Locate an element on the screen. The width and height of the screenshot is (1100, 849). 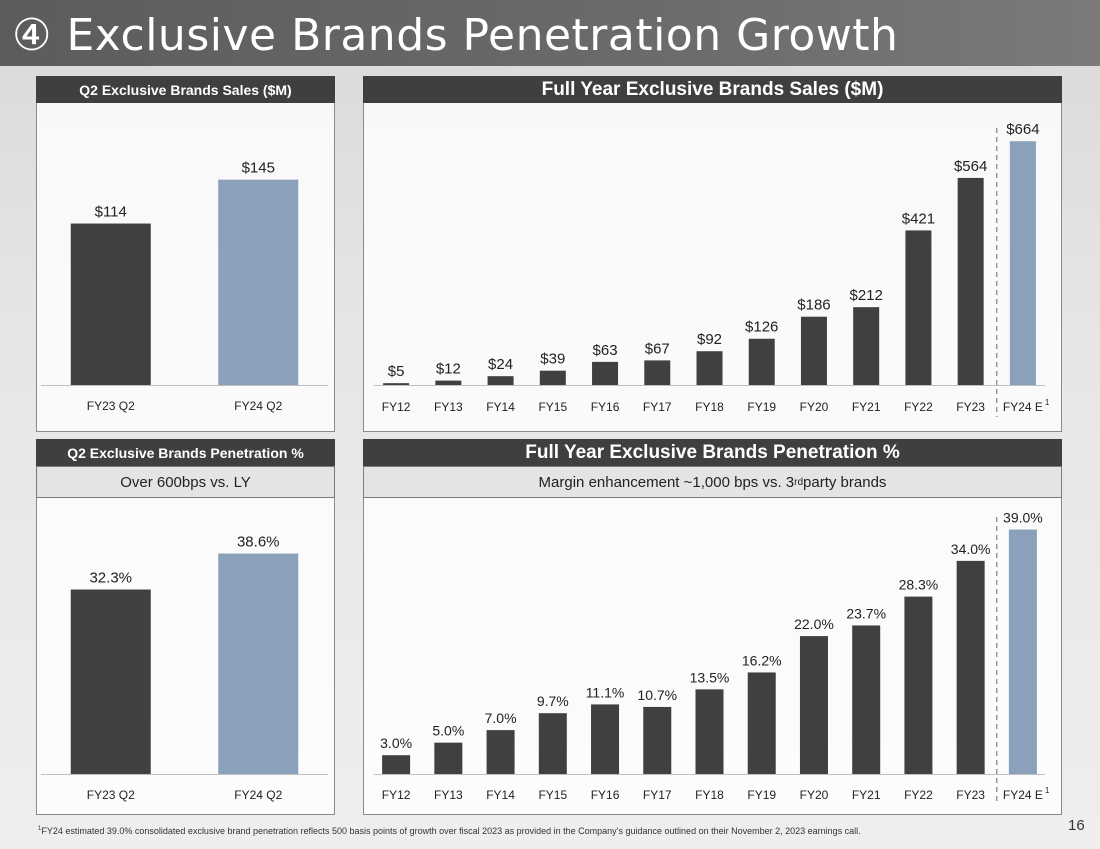
q2-pen-subheader: Over 600bps vs. LY is located at coordinates (185, 482).